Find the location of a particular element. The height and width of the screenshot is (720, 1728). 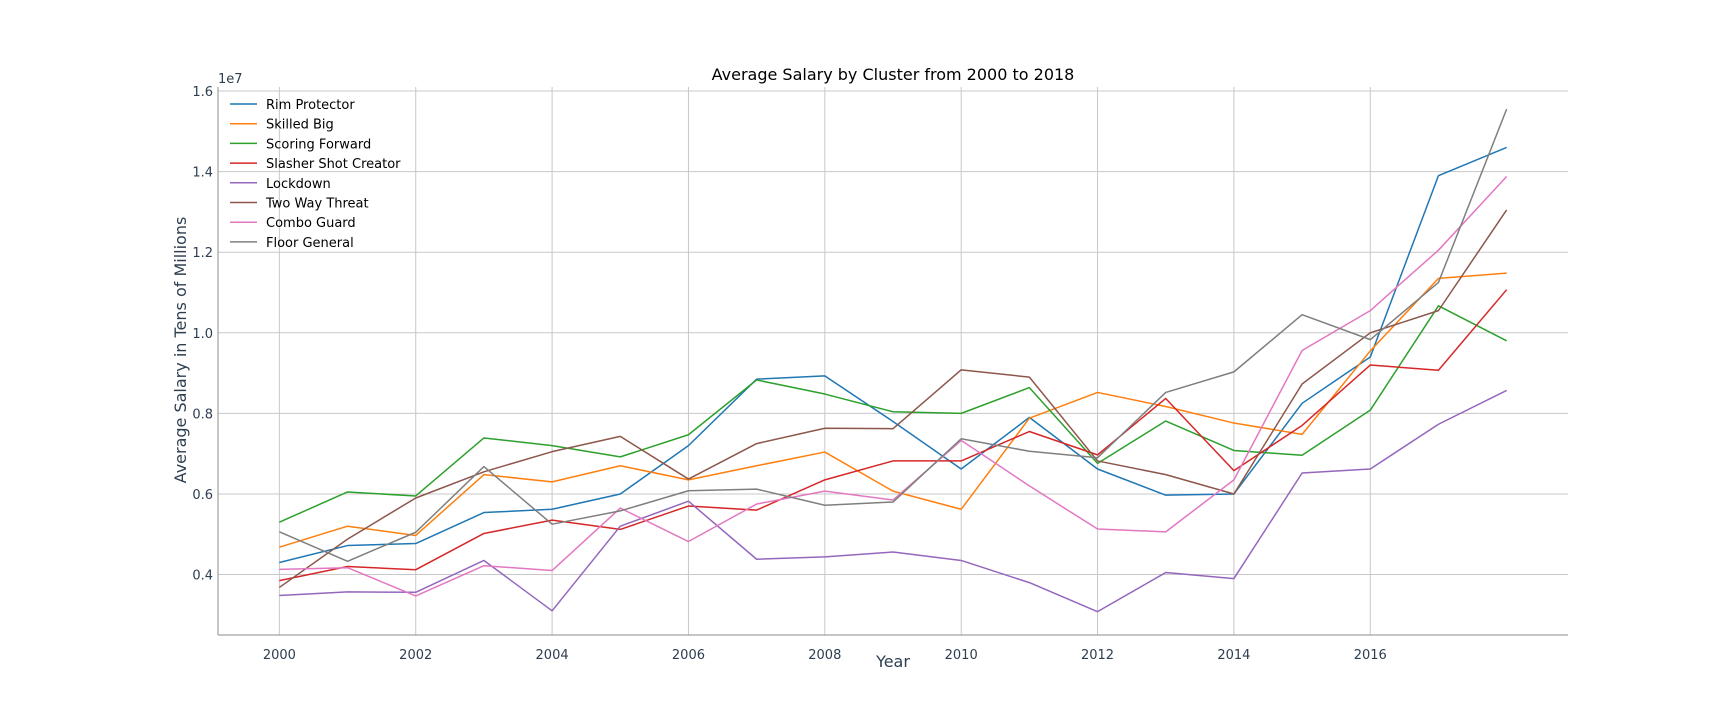

x-tick-label: 2012 is located at coordinates (1097, 655).